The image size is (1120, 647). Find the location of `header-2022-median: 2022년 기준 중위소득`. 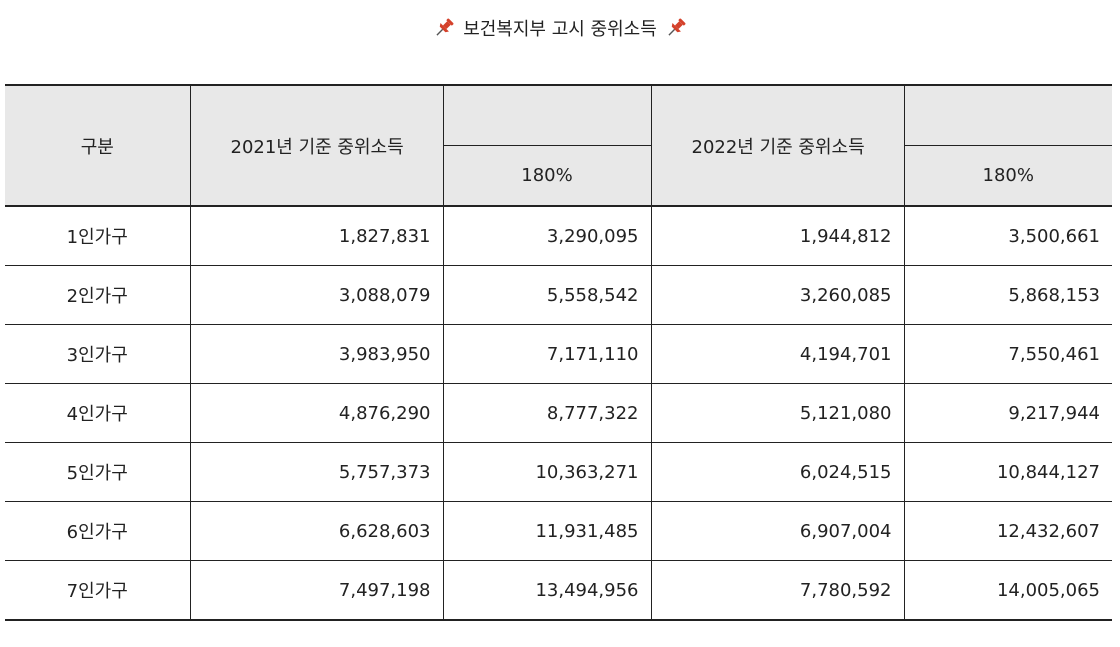

header-2022-median: 2022년 기준 중위소득 is located at coordinates (777, 145).